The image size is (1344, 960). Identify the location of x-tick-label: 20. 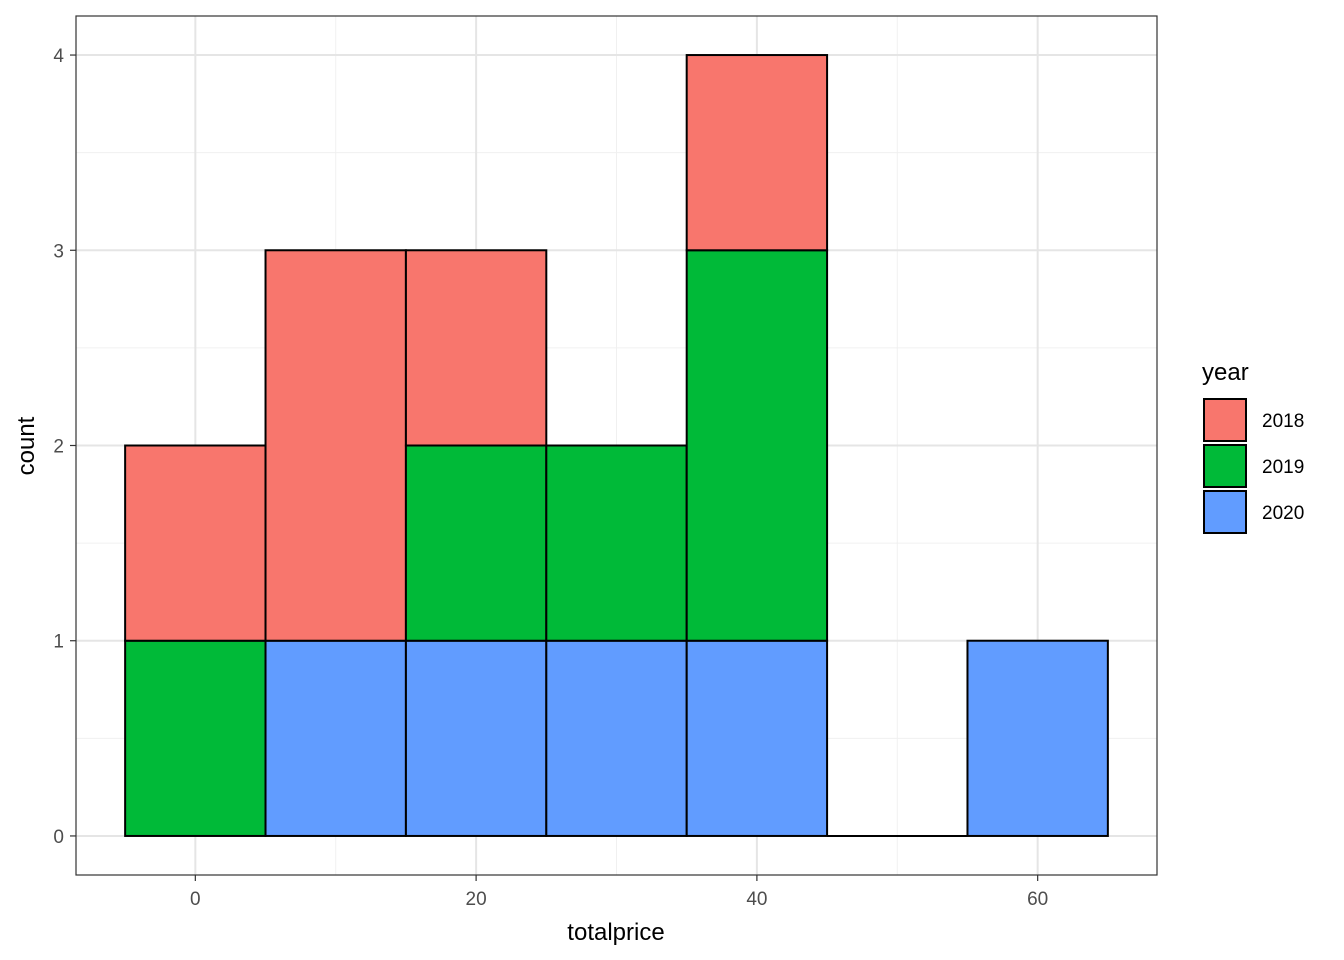
(476, 899).